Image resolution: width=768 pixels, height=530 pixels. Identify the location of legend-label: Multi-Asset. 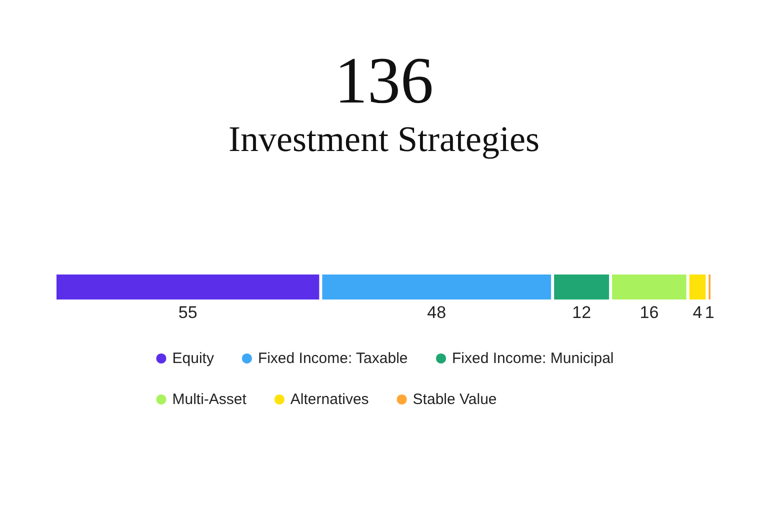
(210, 399).